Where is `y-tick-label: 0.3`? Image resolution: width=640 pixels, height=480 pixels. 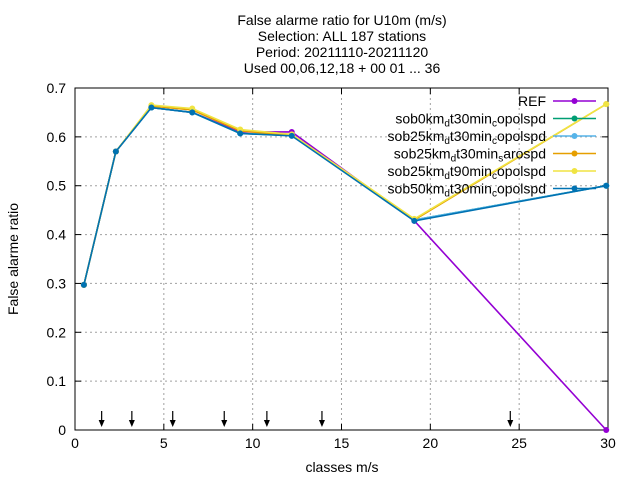
y-tick-label: 0.3 is located at coordinates (57, 283).